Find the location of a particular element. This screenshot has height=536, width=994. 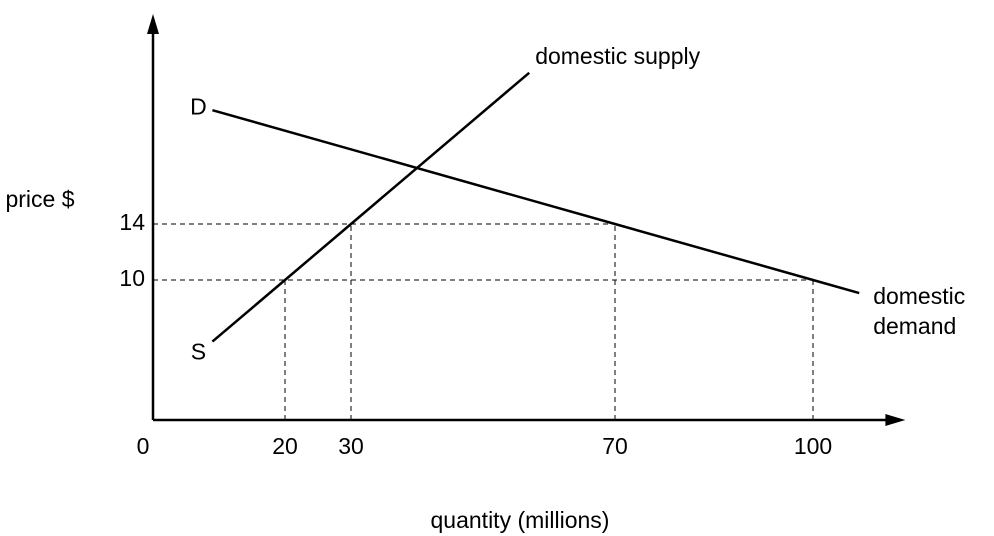

x-tick-label: 100 is located at coordinates (813, 446).